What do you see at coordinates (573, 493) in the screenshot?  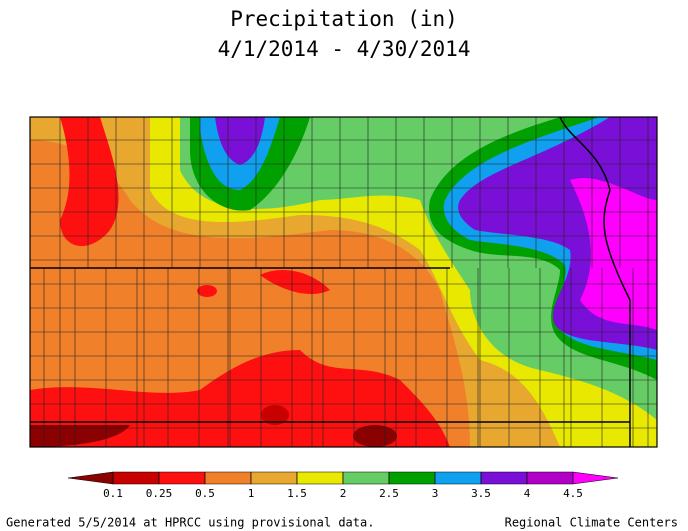 I see `legend-tick-label: 4.5` at bounding box center [573, 493].